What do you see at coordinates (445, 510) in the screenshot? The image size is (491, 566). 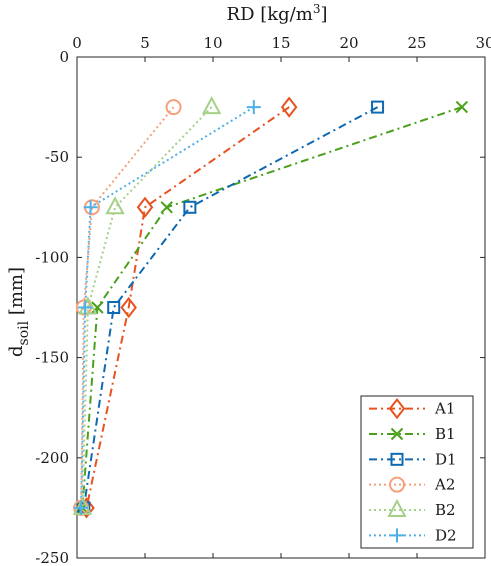 I see `legend-label: B2` at bounding box center [445, 510].